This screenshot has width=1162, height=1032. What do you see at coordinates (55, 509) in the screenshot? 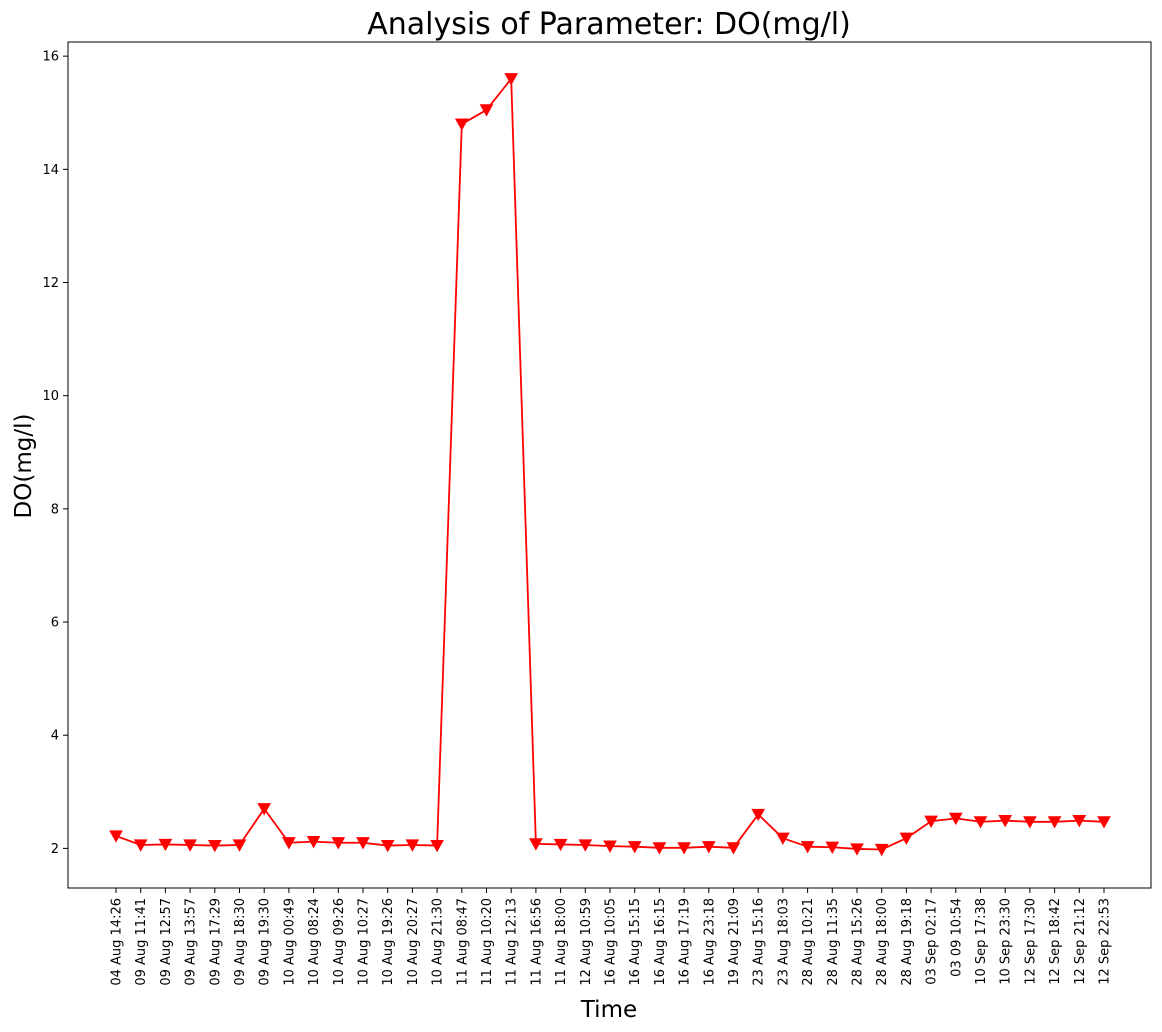
I see `y-tick-label: 8` at bounding box center [55, 509].